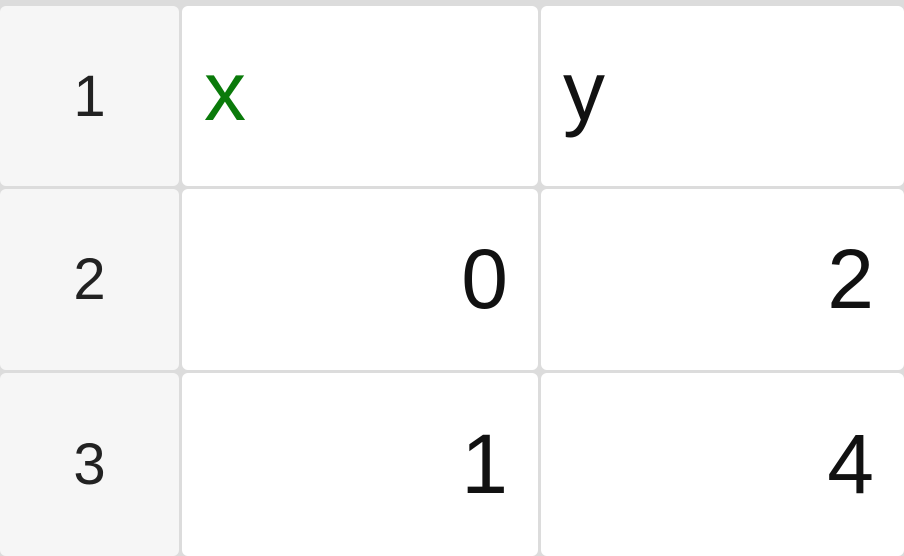 This screenshot has width=904, height=556. I want to click on cell-b2: 0, so click(360, 279).